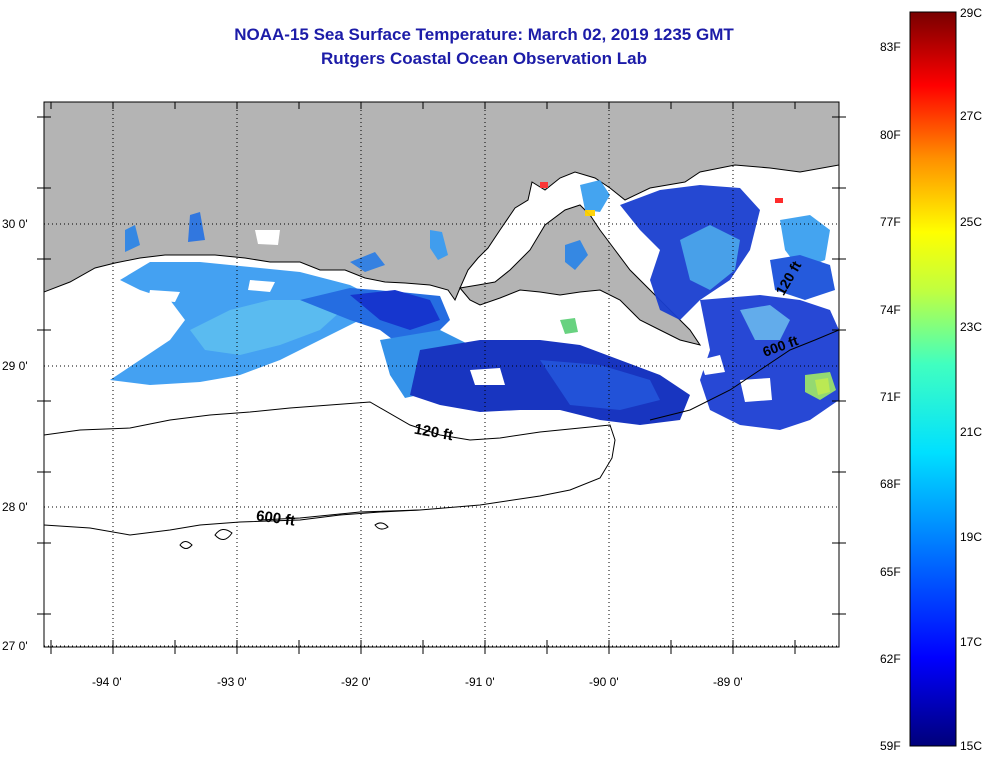  Describe the element at coordinates (15, 646) in the screenshot. I see `lat-label-27: 27 0'` at that location.